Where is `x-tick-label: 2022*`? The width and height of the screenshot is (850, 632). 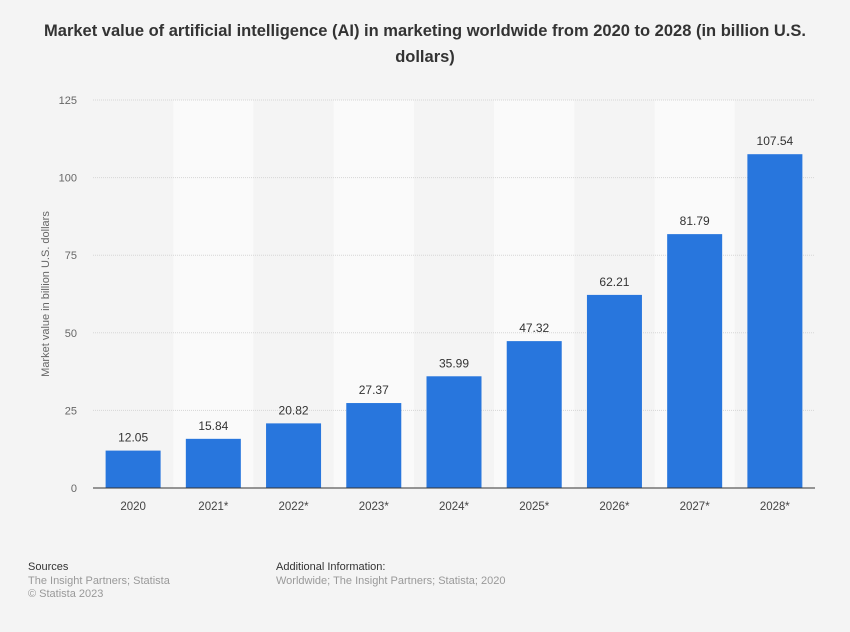
x-tick-label: 2022* is located at coordinates (294, 507).